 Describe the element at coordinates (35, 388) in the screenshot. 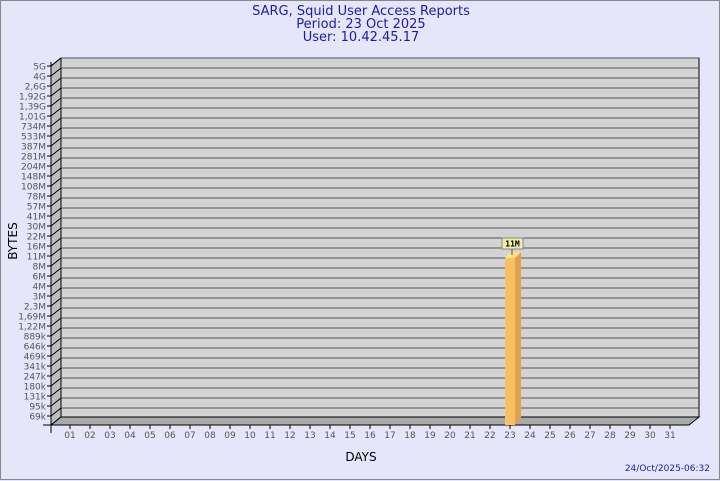

I see `y-tick-label: 180k` at that location.